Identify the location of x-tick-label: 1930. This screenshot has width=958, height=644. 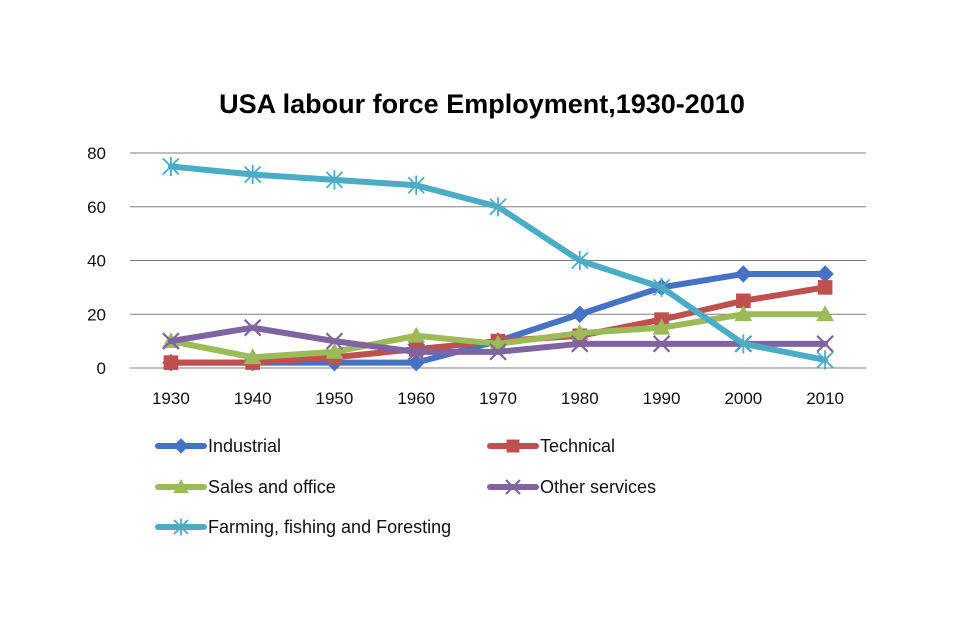
(171, 398).